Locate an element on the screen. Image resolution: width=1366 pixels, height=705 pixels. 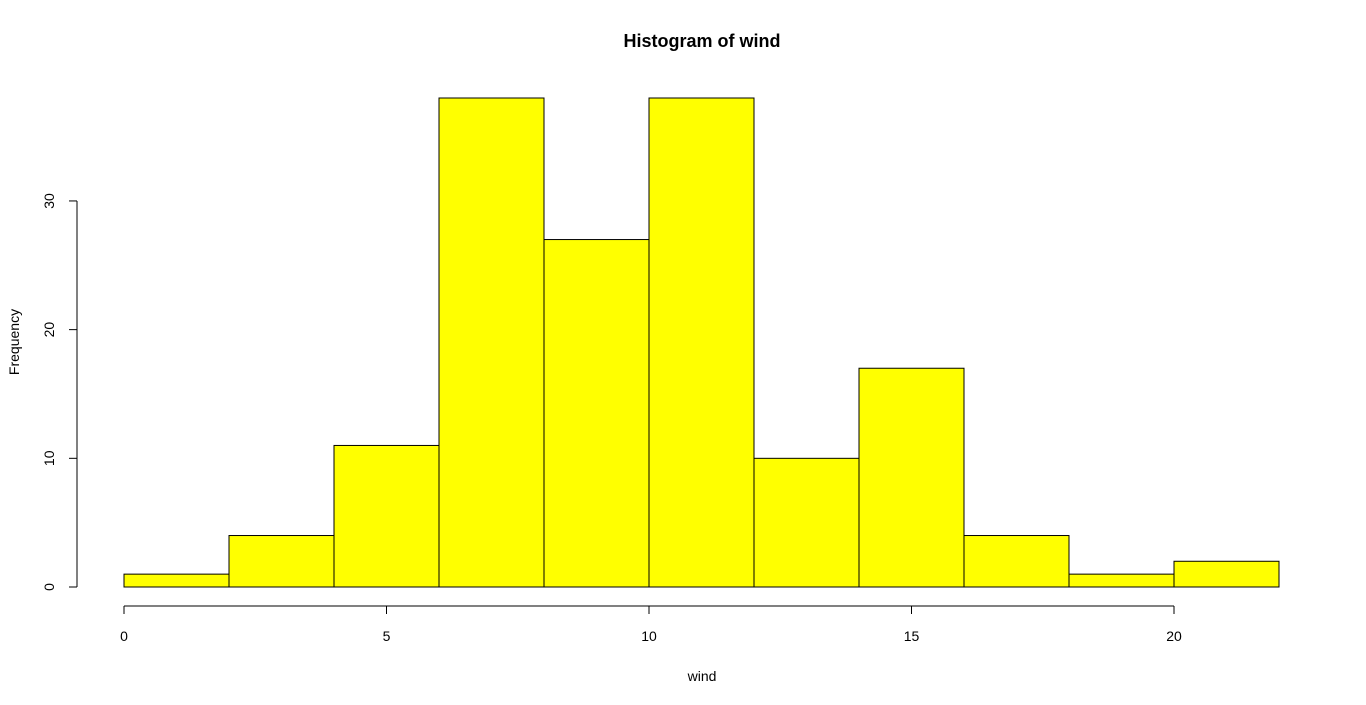
x-axis-label: wind is located at coordinates (702, 676).